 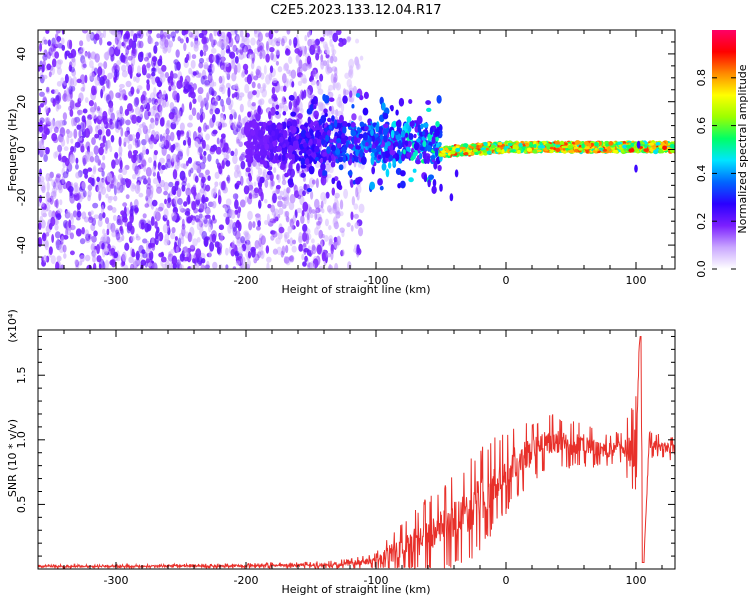 What do you see at coordinates (246, 580) in the screenshot?
I see `snr-xtick-label: -200` at bounding box center [246, 580].